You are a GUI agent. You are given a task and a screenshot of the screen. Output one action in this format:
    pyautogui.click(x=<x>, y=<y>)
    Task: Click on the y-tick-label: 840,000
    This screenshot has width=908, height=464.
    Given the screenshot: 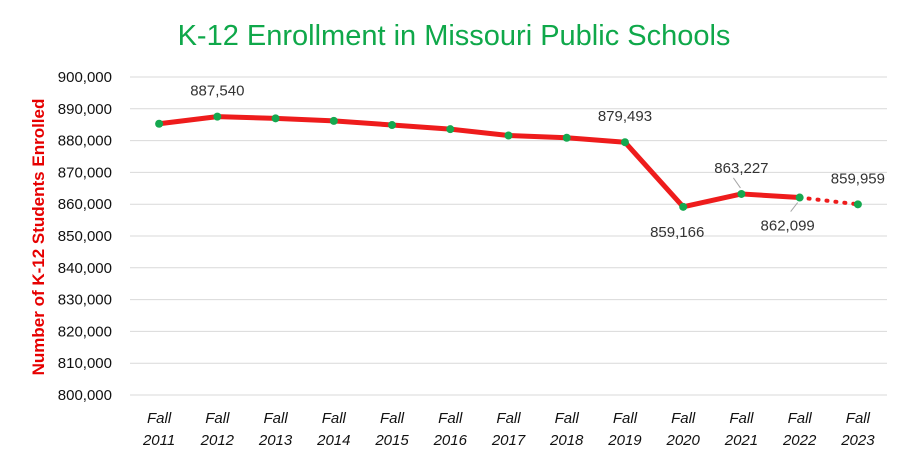 What is the action you would take?
    pyautogui.click(x=85, y=268)
    